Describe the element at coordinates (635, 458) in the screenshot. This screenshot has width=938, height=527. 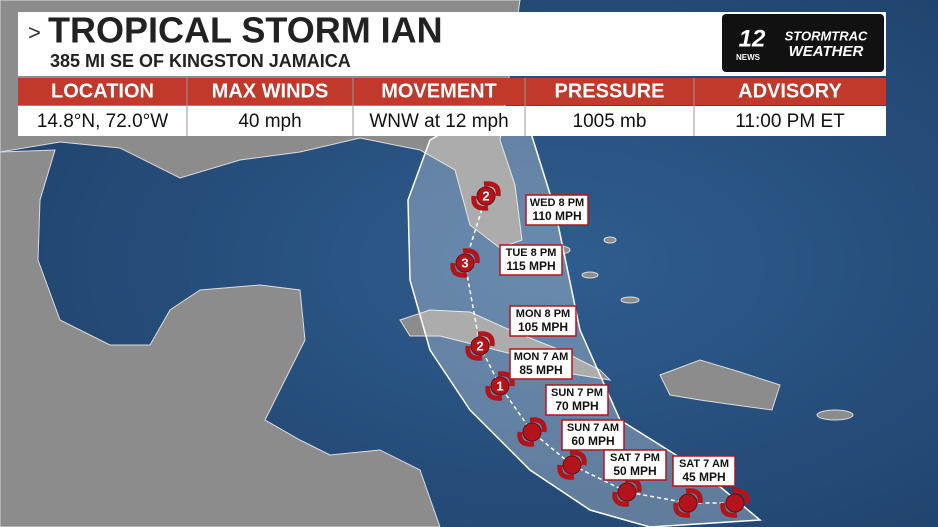
I see `forecast-time: SAT 7 PM` at that location.